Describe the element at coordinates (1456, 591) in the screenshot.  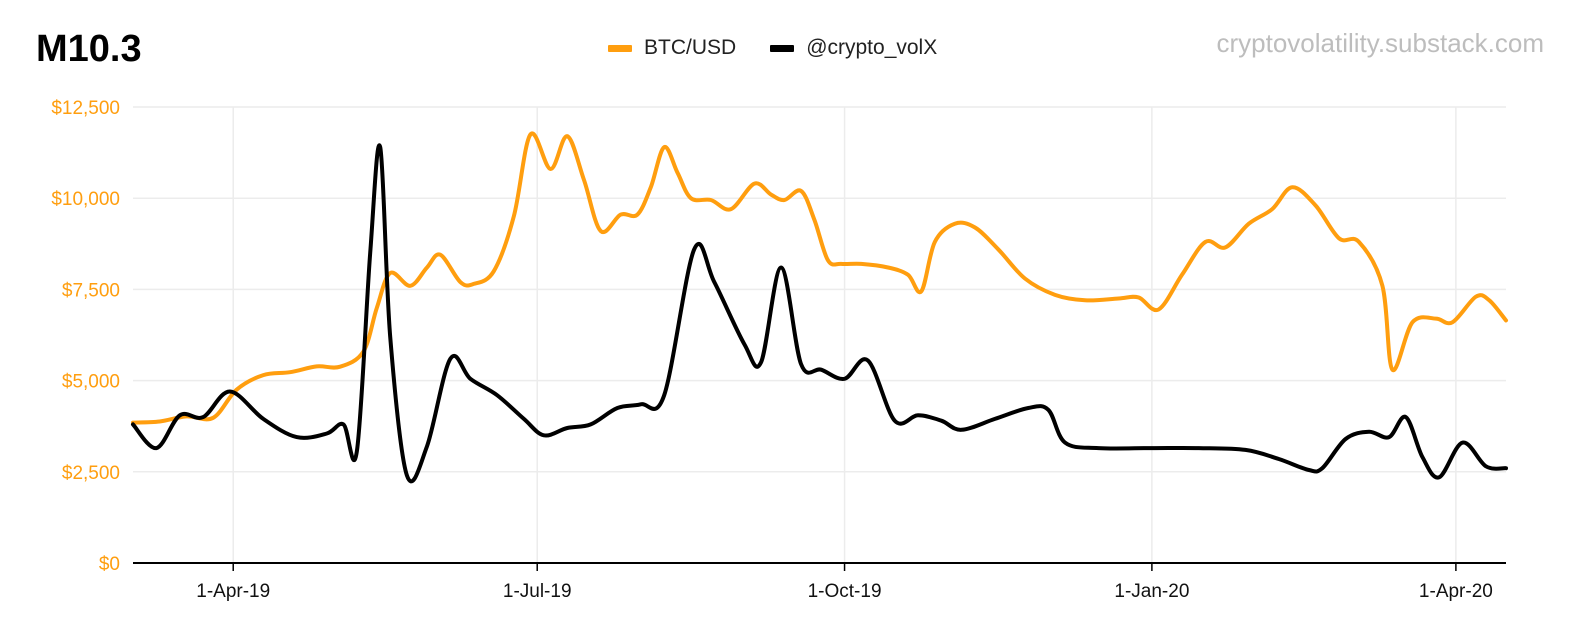
I see `x-tick-label: 1-Apr-20` at that location.